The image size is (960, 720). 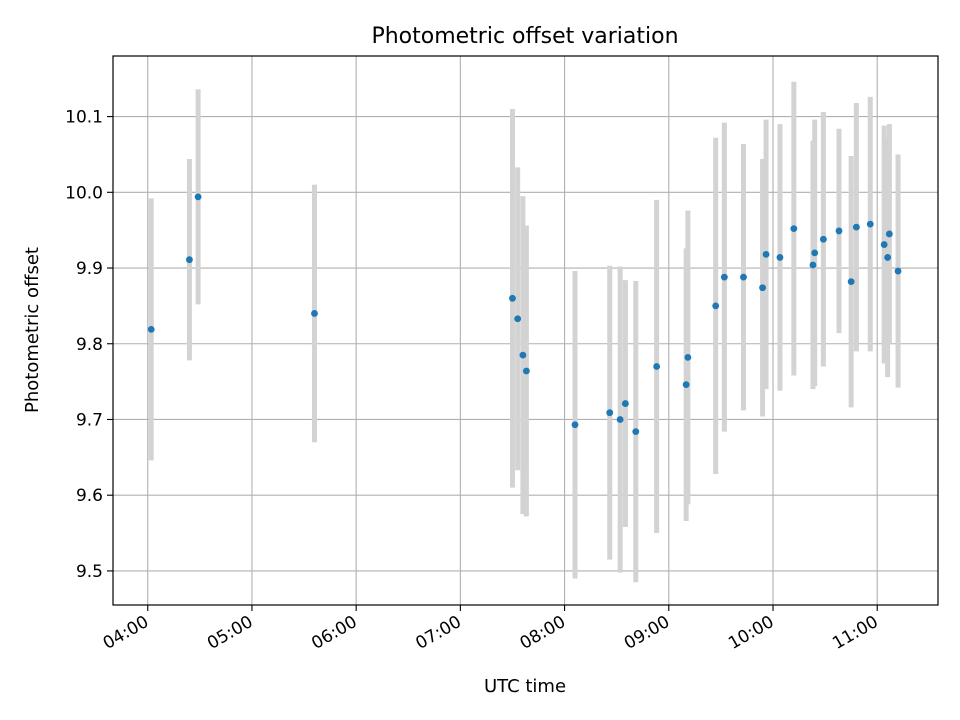 I want to click on chart-title: Photometric offset variation, so click(x=524, y=36).